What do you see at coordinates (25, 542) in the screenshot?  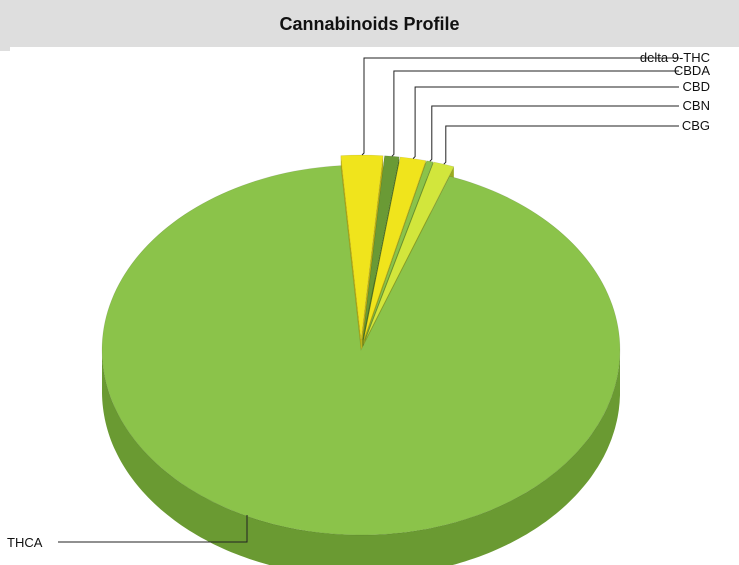 I see `svg-text: THCA` at bounding box center [25, 542].